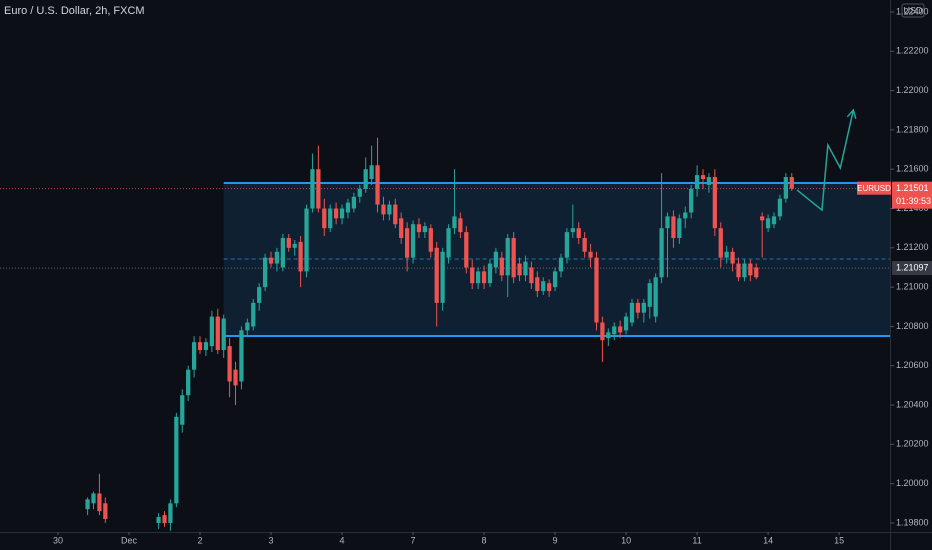 This screenshot has height=550, width=932. I want to click on last-price-label-bg, so click(912, 195).